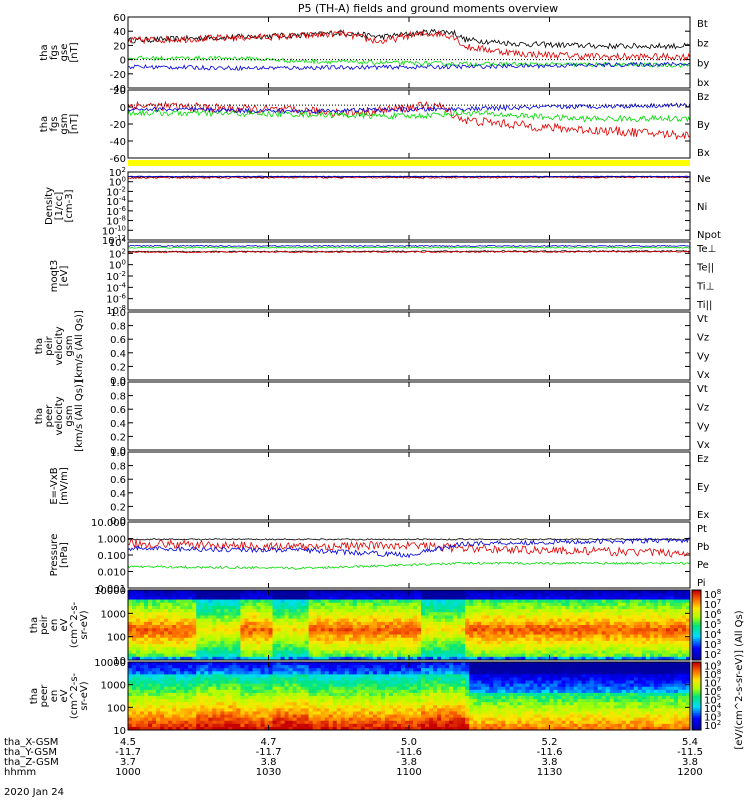  What do you see at coordinates (117, 253) in the screenshot?
I see `y-tick-label: 102` at bounding box center [117, 253].